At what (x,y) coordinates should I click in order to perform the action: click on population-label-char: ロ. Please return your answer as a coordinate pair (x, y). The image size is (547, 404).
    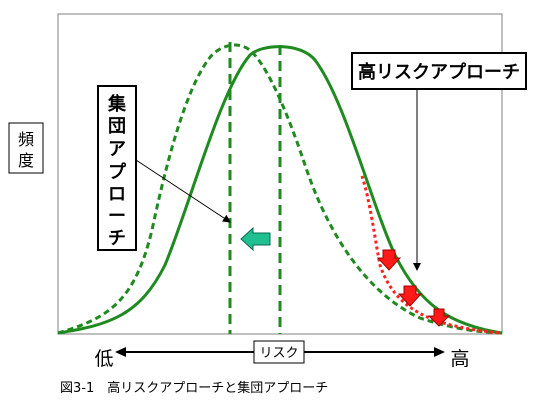
    Looking at the image, I should click on (117, 194).